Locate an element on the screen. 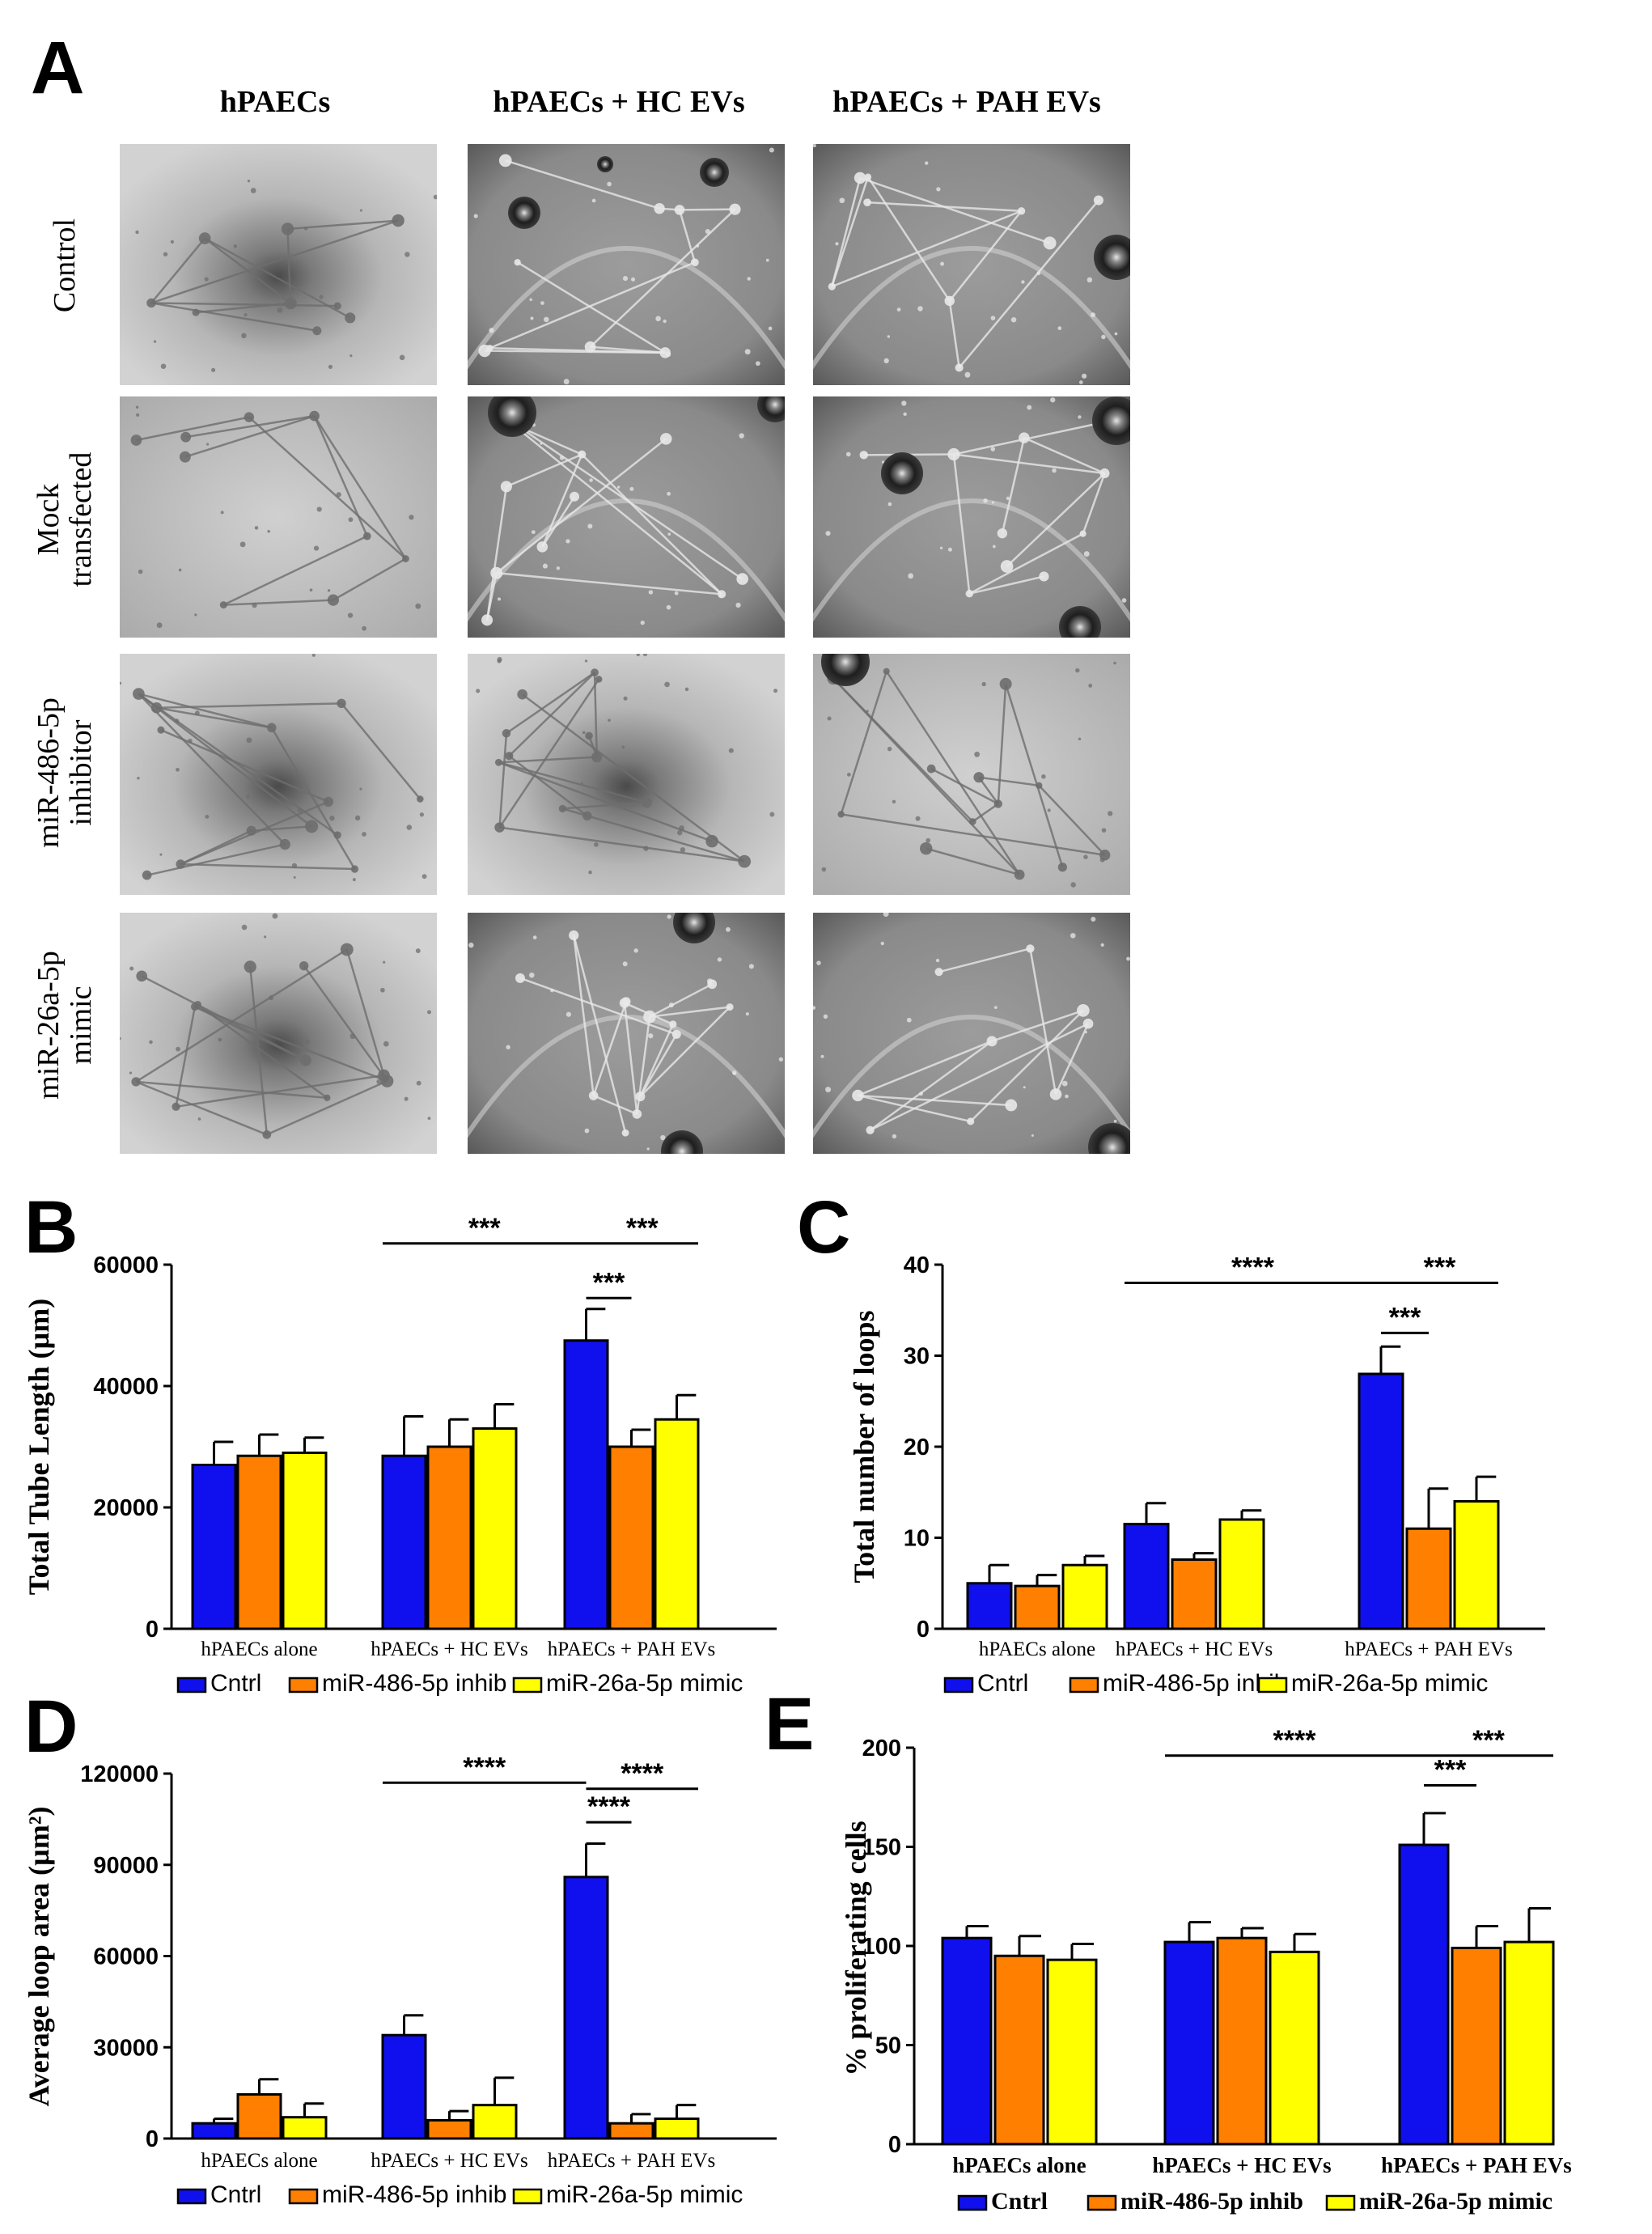 This screenshot has width=1652, height=2234. y-tick-label: 20000 is located at coordinates (126, 1508).